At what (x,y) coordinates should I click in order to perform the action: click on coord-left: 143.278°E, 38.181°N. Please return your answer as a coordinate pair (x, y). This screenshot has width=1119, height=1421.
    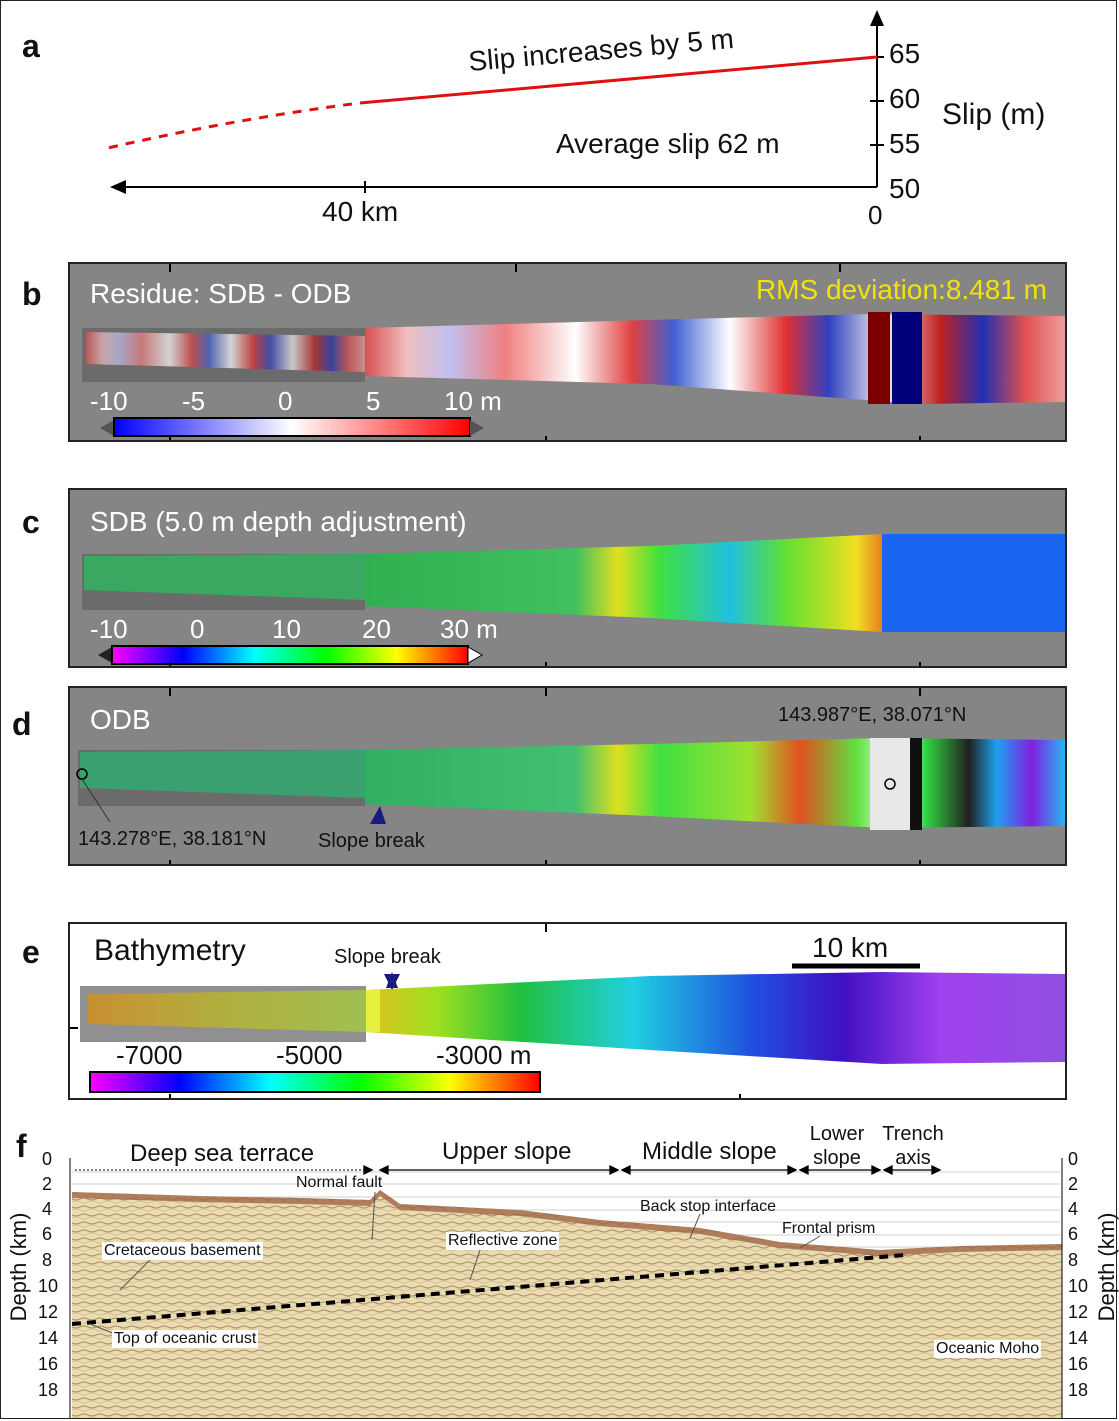
    Looking at the image, I should click on (172, 839).